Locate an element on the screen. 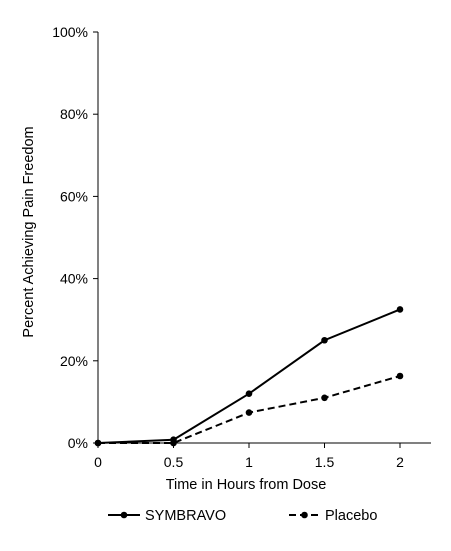 The image size is (451, 551). y-axis-title: Percent Achieving Pain Freedom is located at coordinates (29, 231).